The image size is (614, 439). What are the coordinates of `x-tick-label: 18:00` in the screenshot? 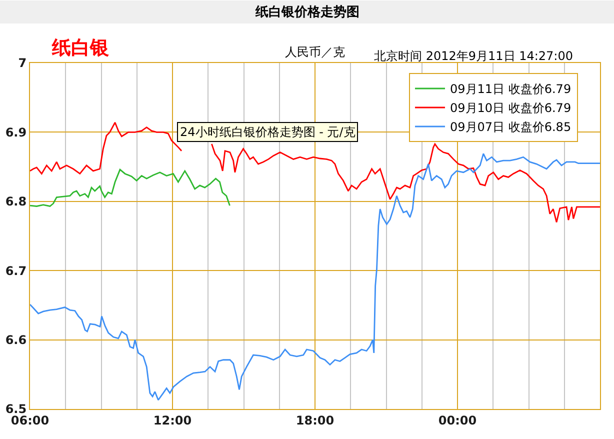 It's located at (315, 420).